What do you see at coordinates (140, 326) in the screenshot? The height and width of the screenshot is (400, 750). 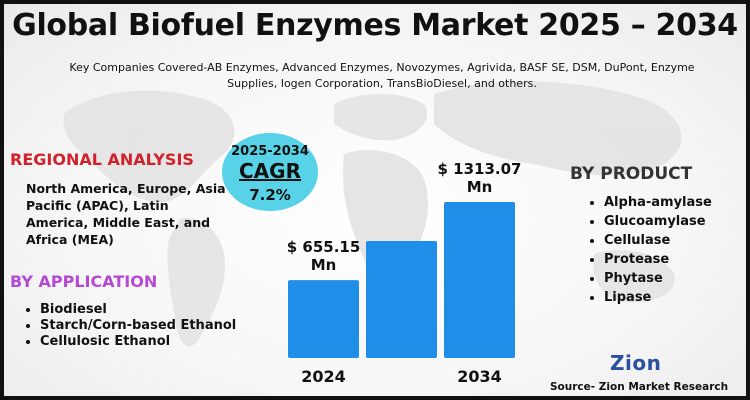 I see `list-item: Starch/Corn-based Ethanol` at bounding box center [140, 326].